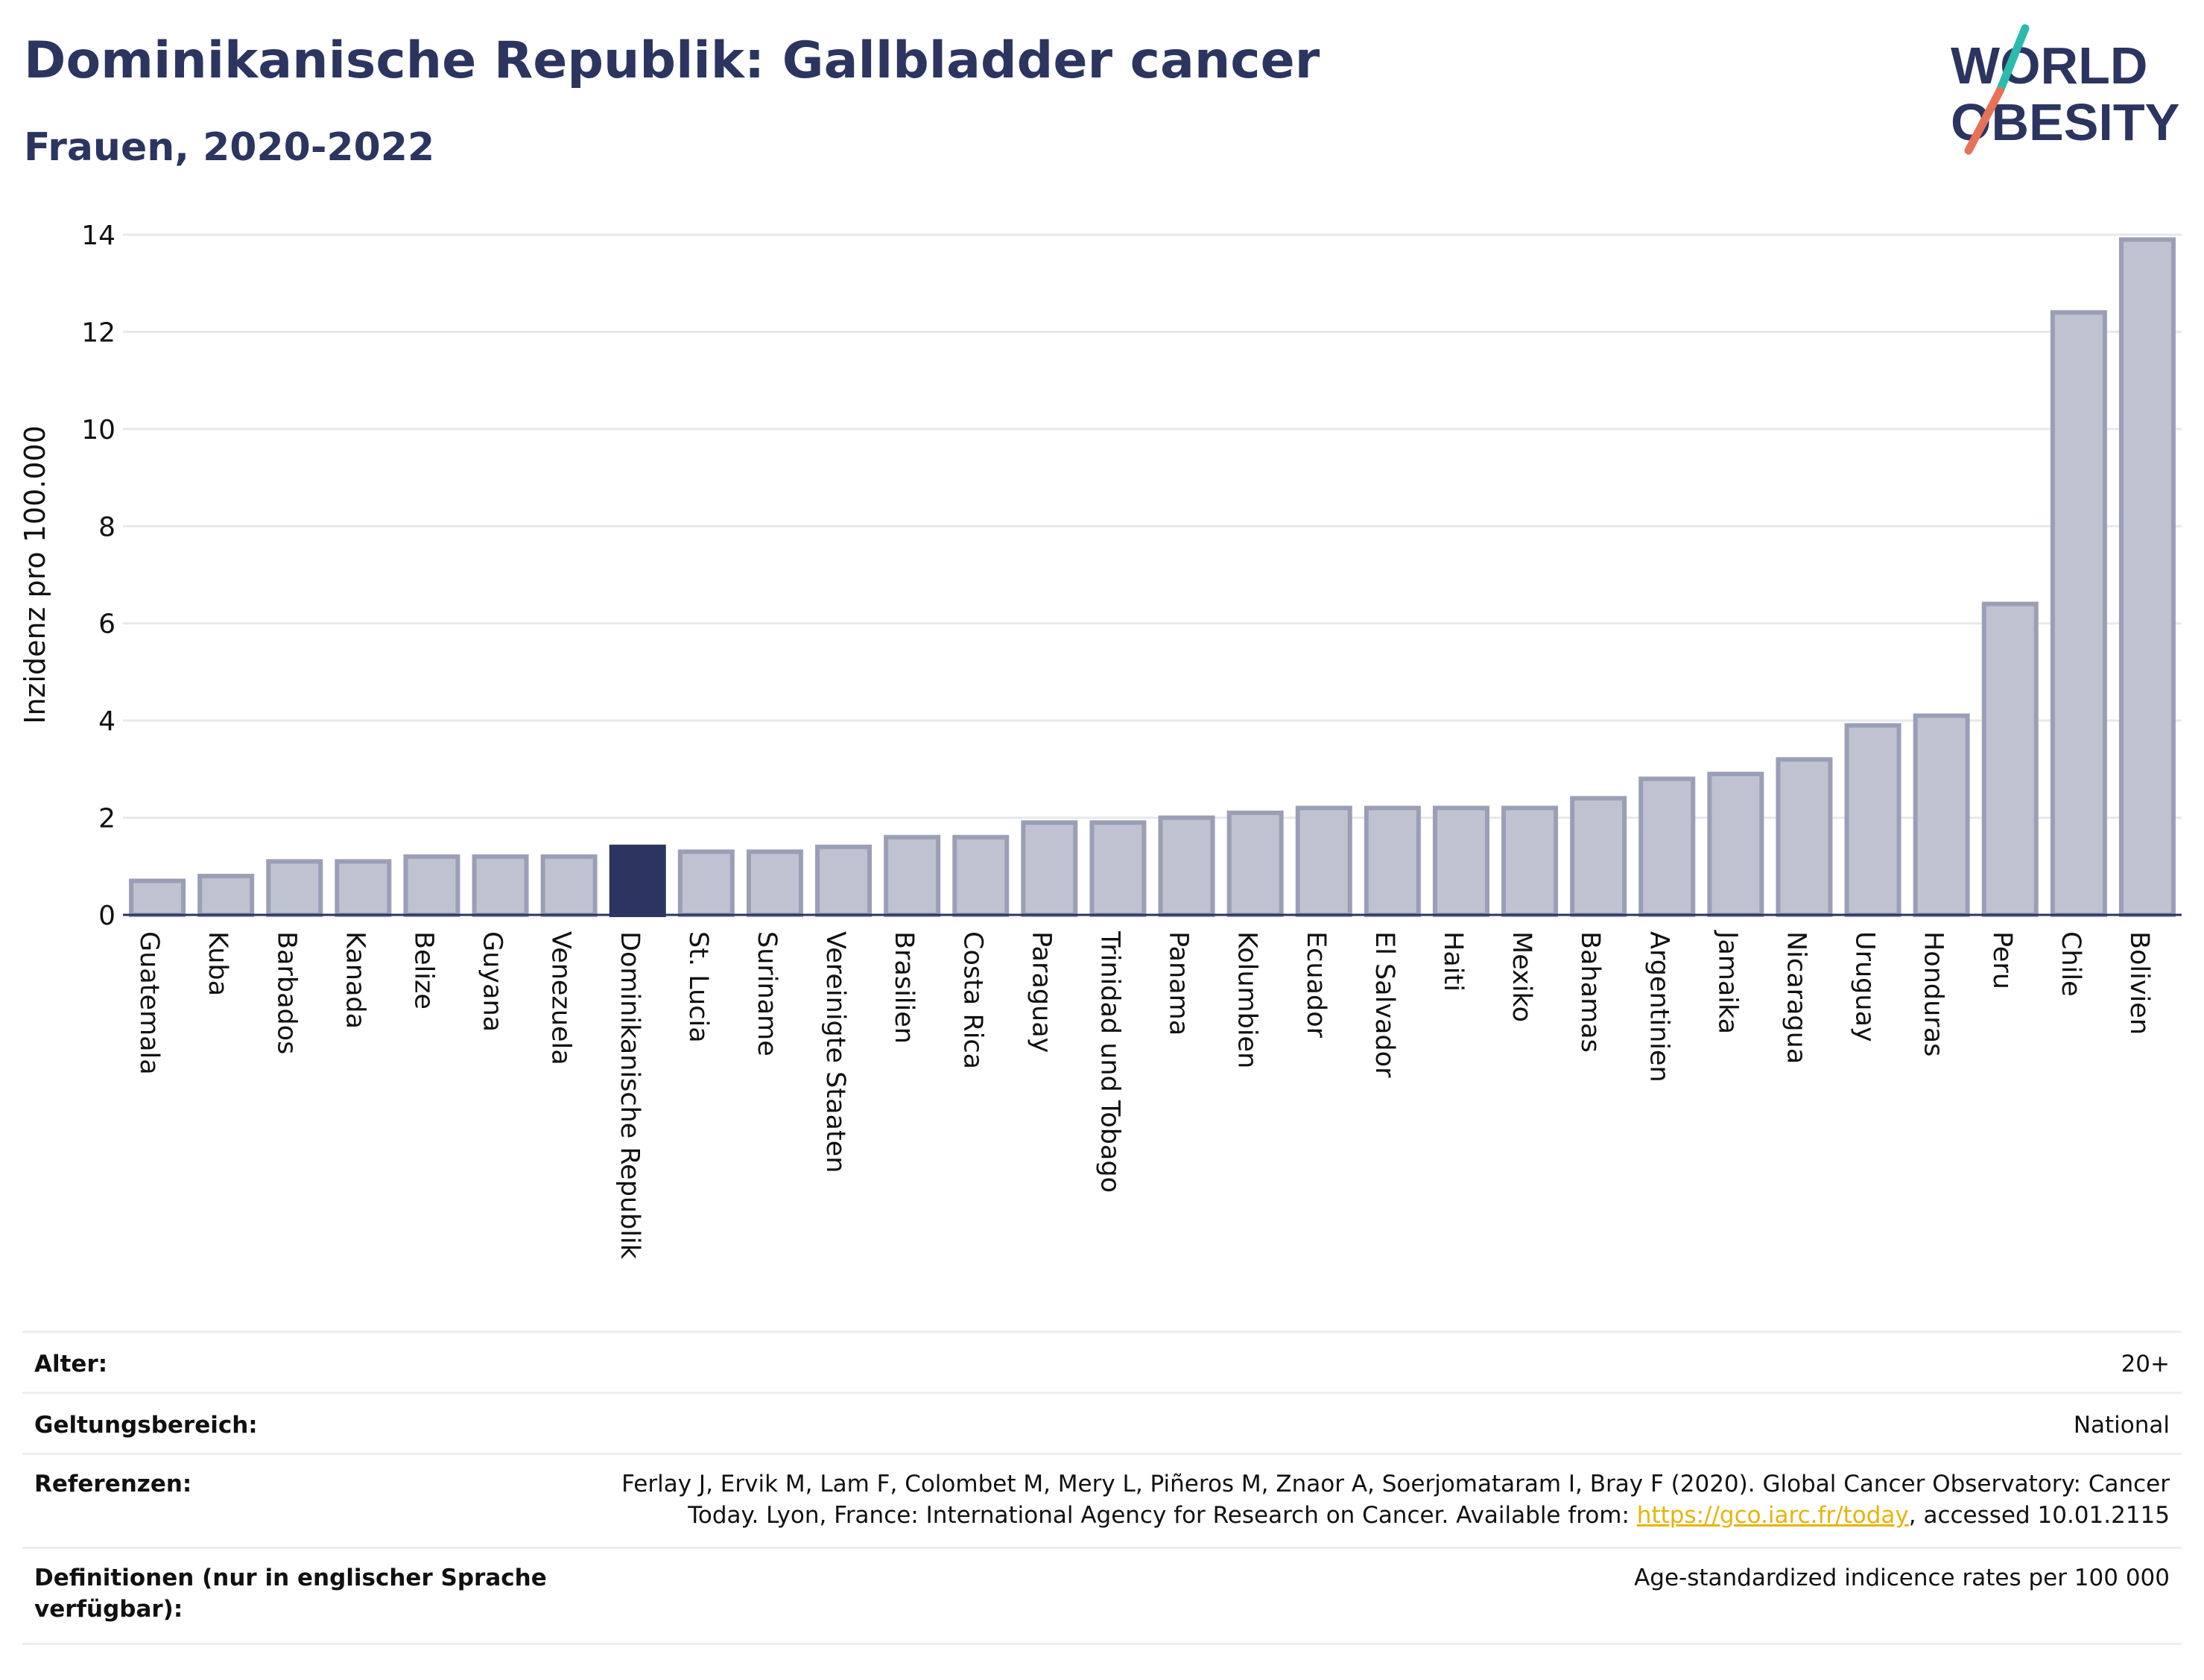  I want to click on x-tick-label: Belize, so click(423, 970).